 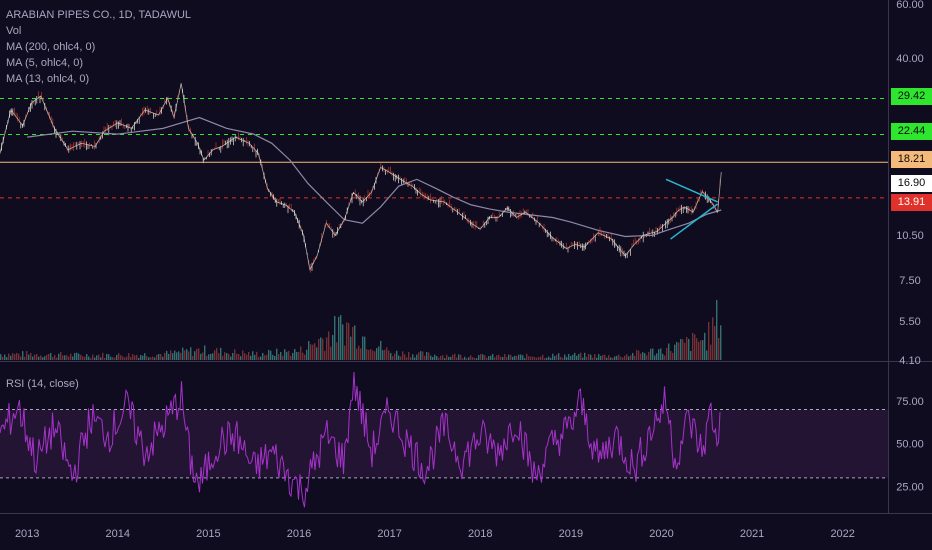 What do you see at coordinates (14, 31) in the screenshot?
I see `legend-vol: Vol` at bounding box center [14, 31].